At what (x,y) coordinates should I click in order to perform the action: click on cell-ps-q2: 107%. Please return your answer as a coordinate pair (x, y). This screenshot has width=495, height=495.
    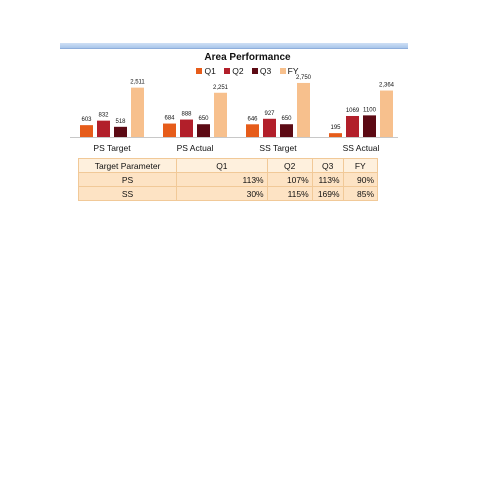
    Looking at the image, I should click on (289, 179).